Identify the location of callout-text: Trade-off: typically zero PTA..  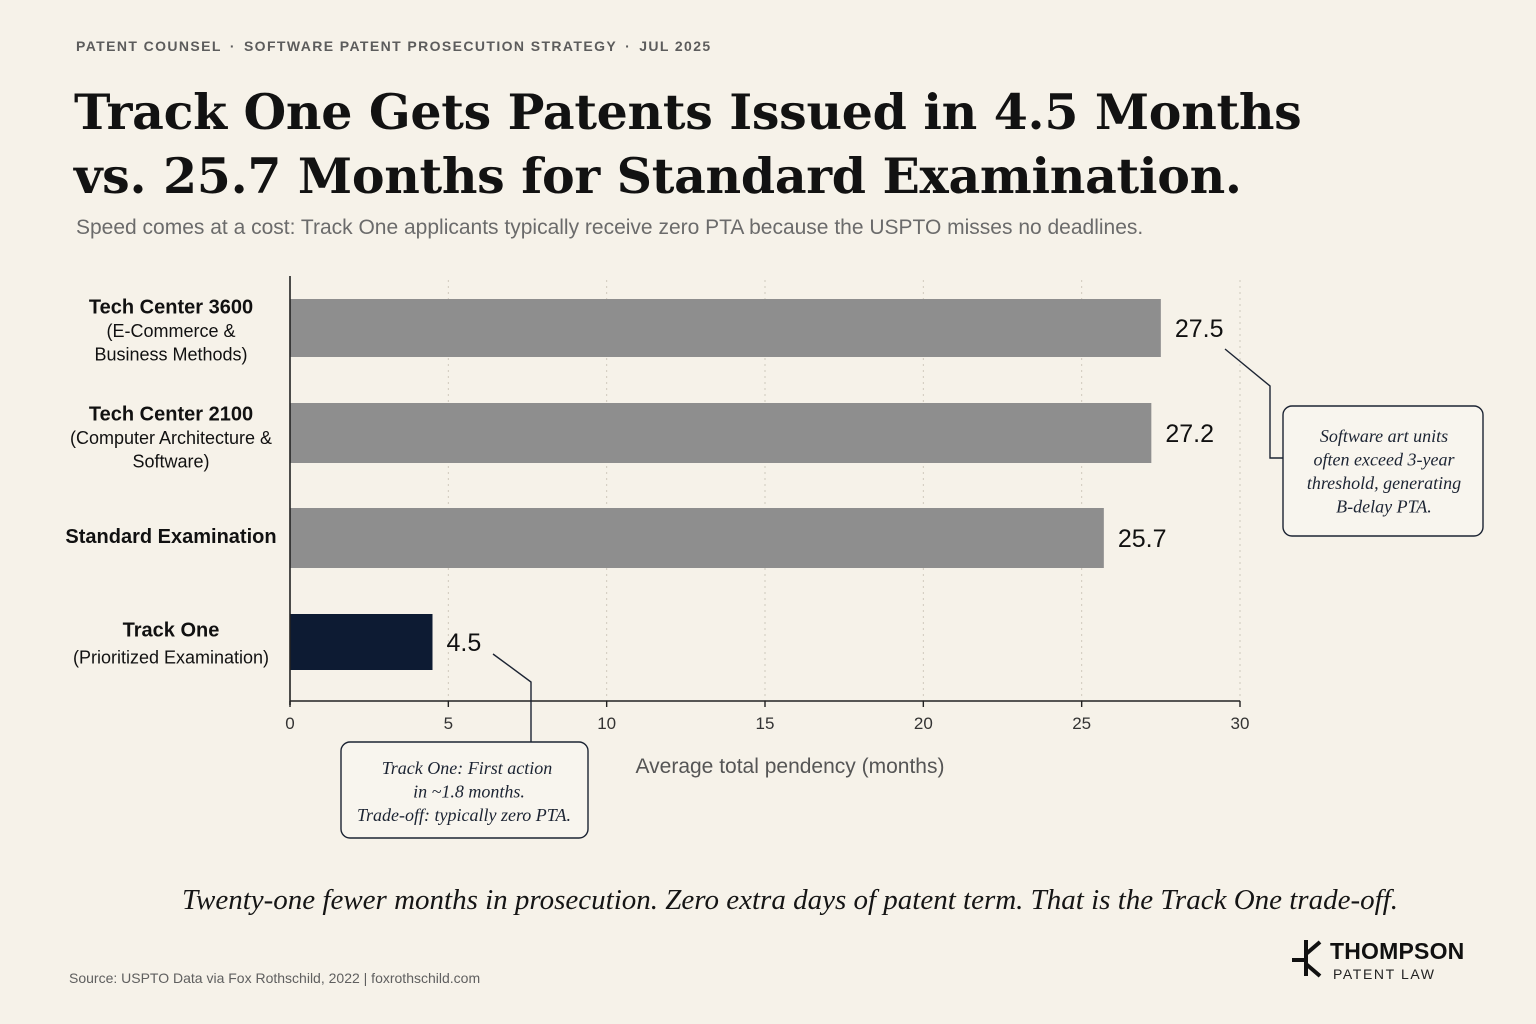
(464, 815).